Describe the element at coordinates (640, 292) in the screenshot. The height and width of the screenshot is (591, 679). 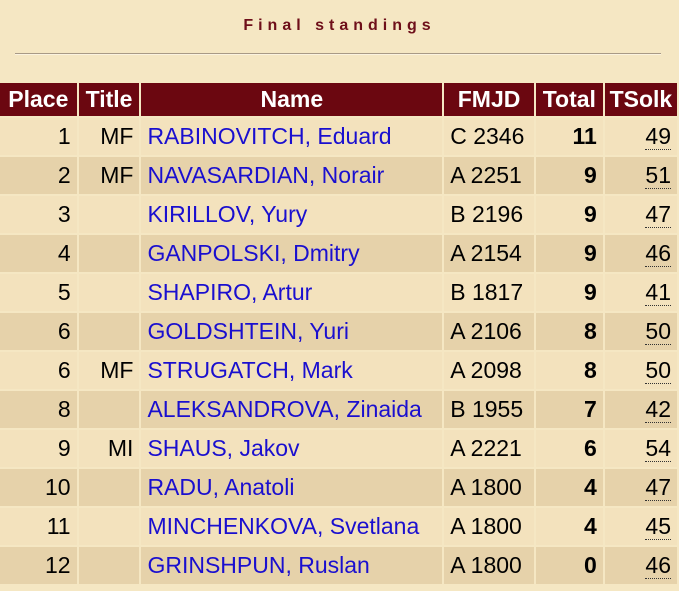
I see `tsolk-link: 41` at that location.